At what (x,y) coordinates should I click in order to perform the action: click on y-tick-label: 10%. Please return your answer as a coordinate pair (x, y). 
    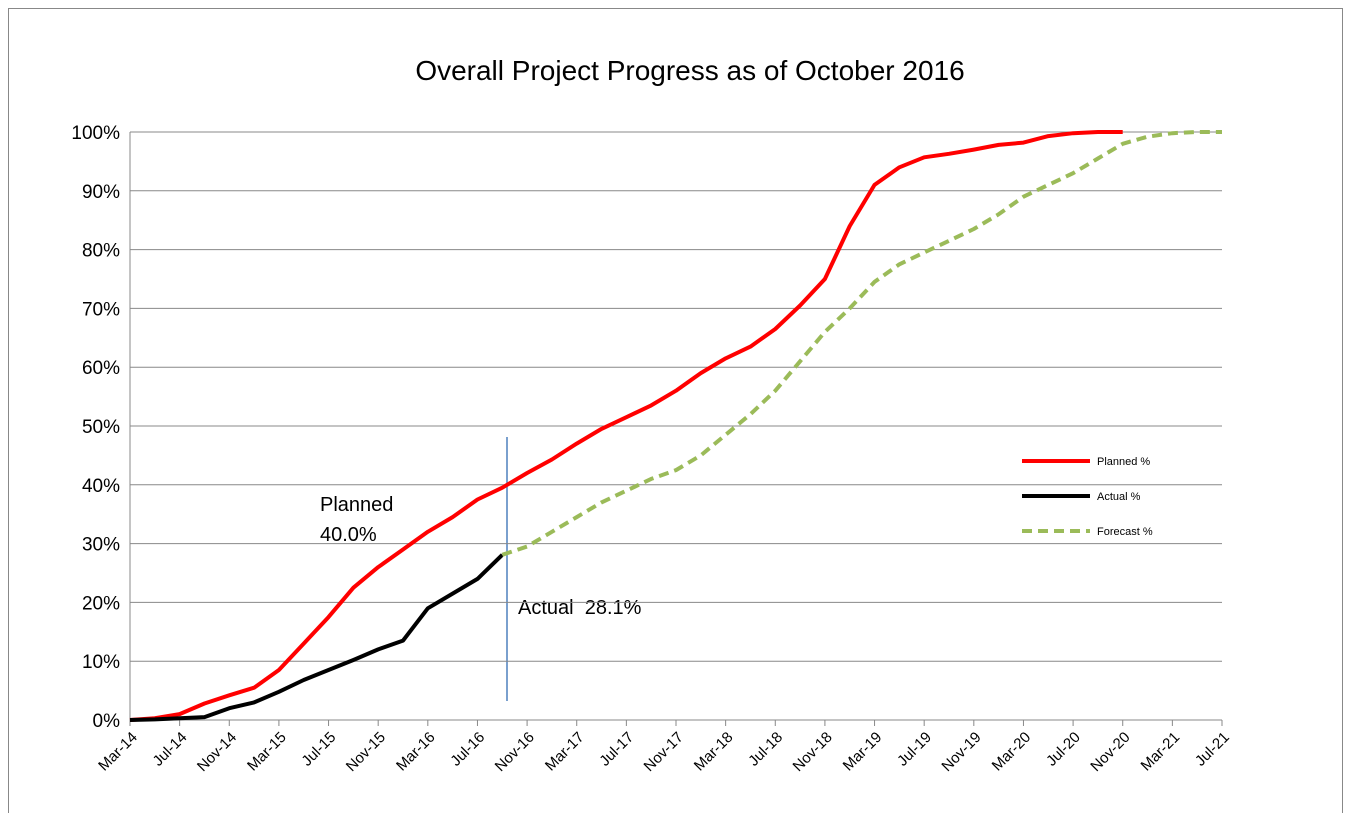
    Looking at the image, I should click on (101, 662).